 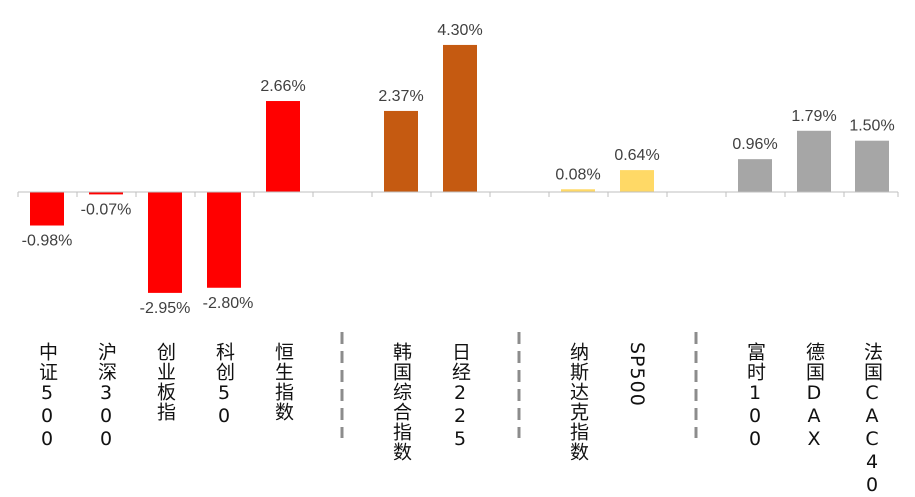 I want to click on data-label: 2.66%, so click(x=282, y=86).